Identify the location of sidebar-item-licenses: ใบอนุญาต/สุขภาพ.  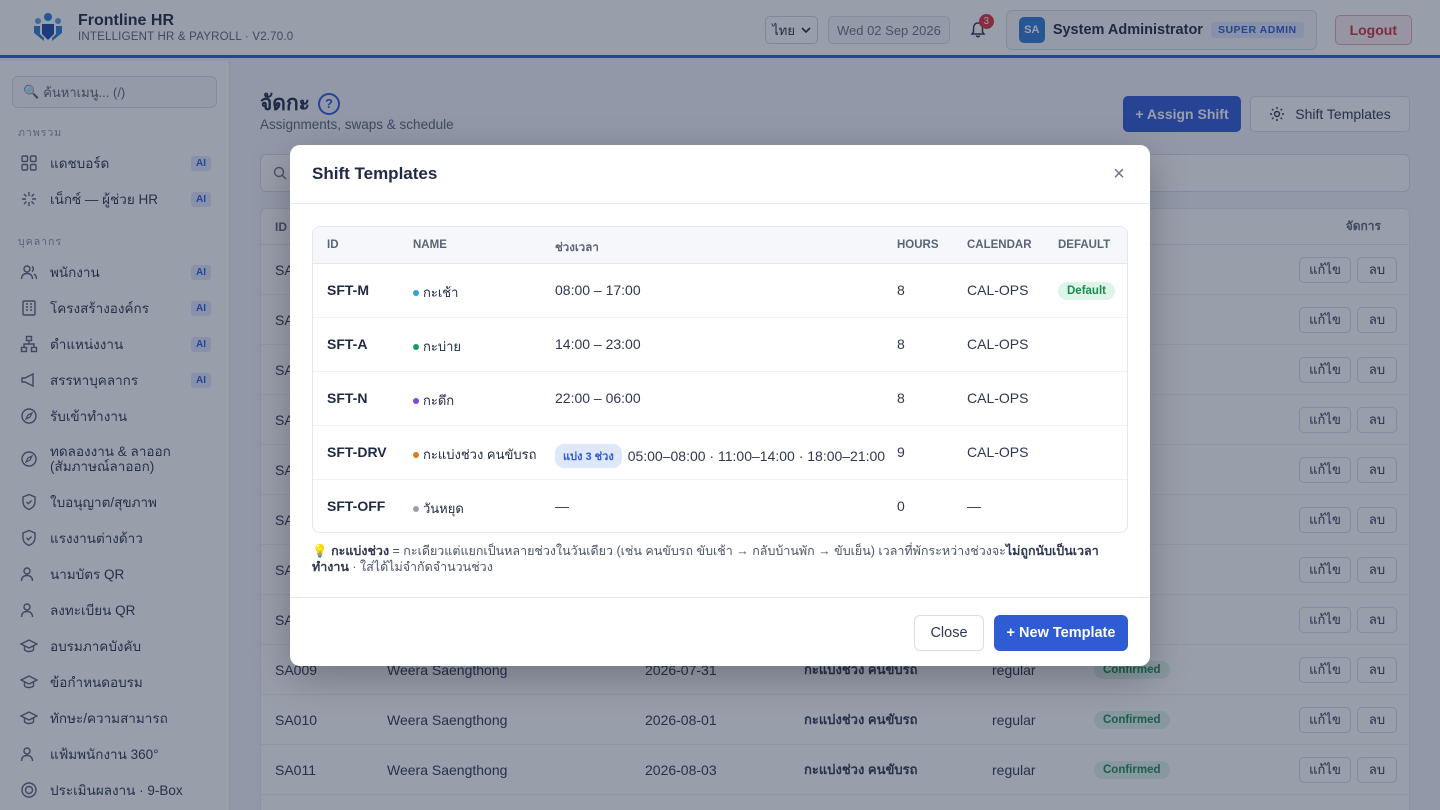
(114, 502).